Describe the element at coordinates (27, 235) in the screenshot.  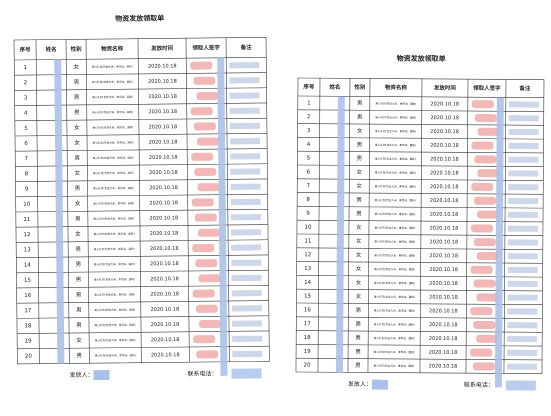
I see `table-cell: 12` at that location.